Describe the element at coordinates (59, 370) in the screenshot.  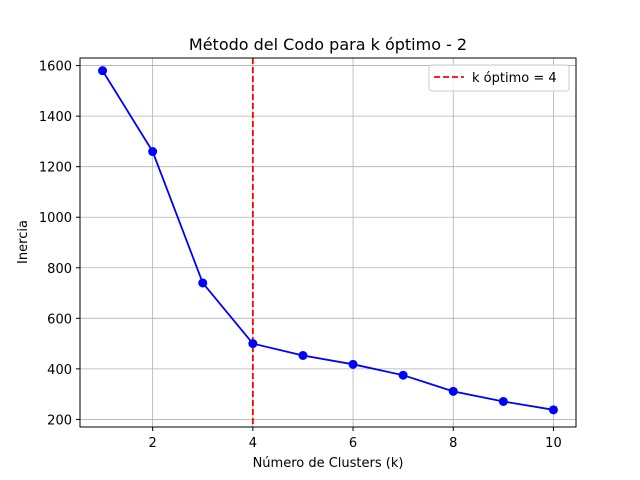
I see `y-tick-label: 400` at that location.